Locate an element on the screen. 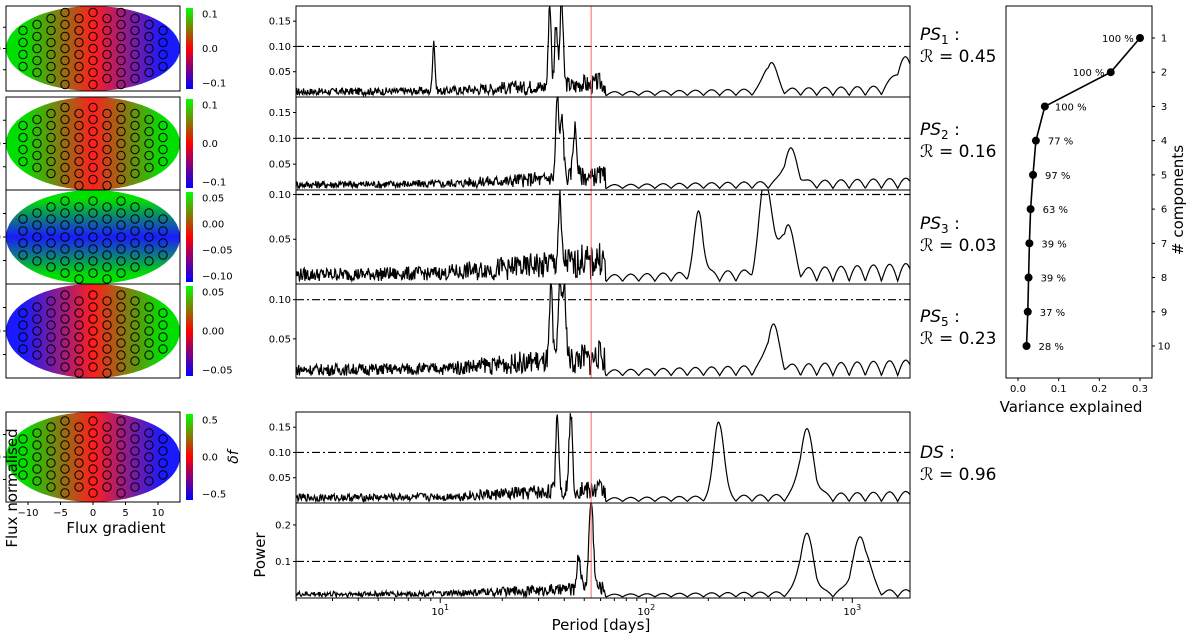 The image size is (1200, 642). panel-name: PS2 : is located at coordinates (940, 131).